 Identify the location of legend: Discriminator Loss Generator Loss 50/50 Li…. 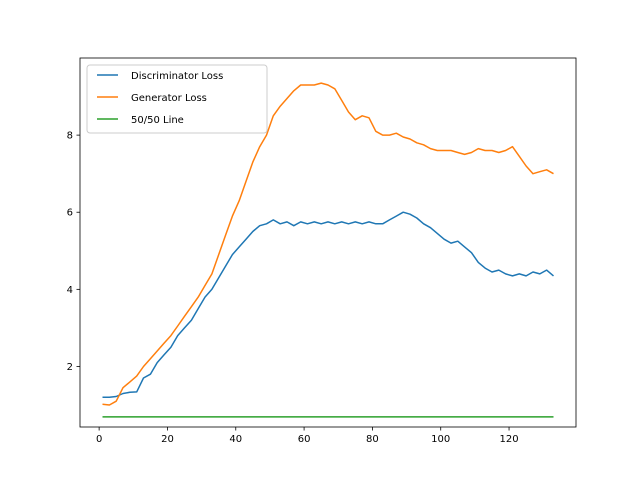
(177, 99).